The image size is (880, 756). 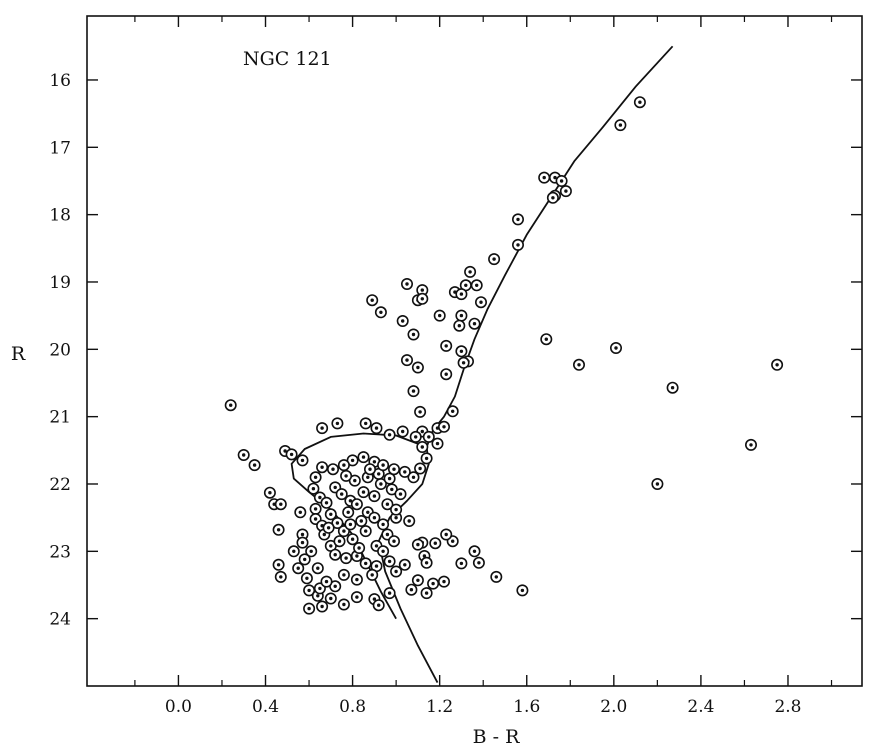 I want to click on x-tick-label: 0.8, so click(x=352, y=707).